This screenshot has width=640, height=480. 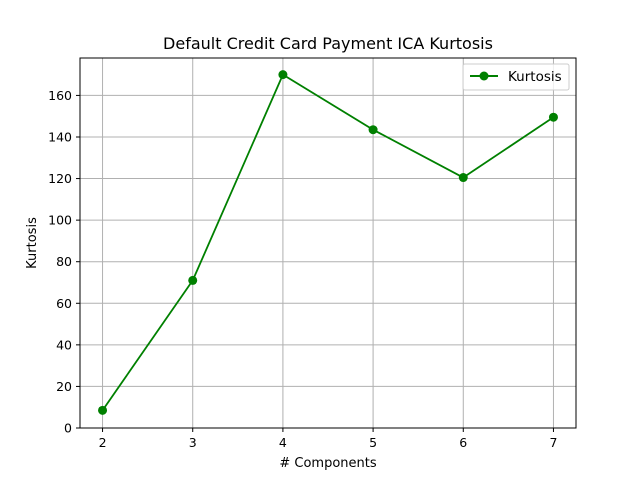 What do you see at coordinates (328, 439) in the screenshot?
I see `x-axis-ticks: 2 3 4 5 6 7` at bounding box center [328, 439].